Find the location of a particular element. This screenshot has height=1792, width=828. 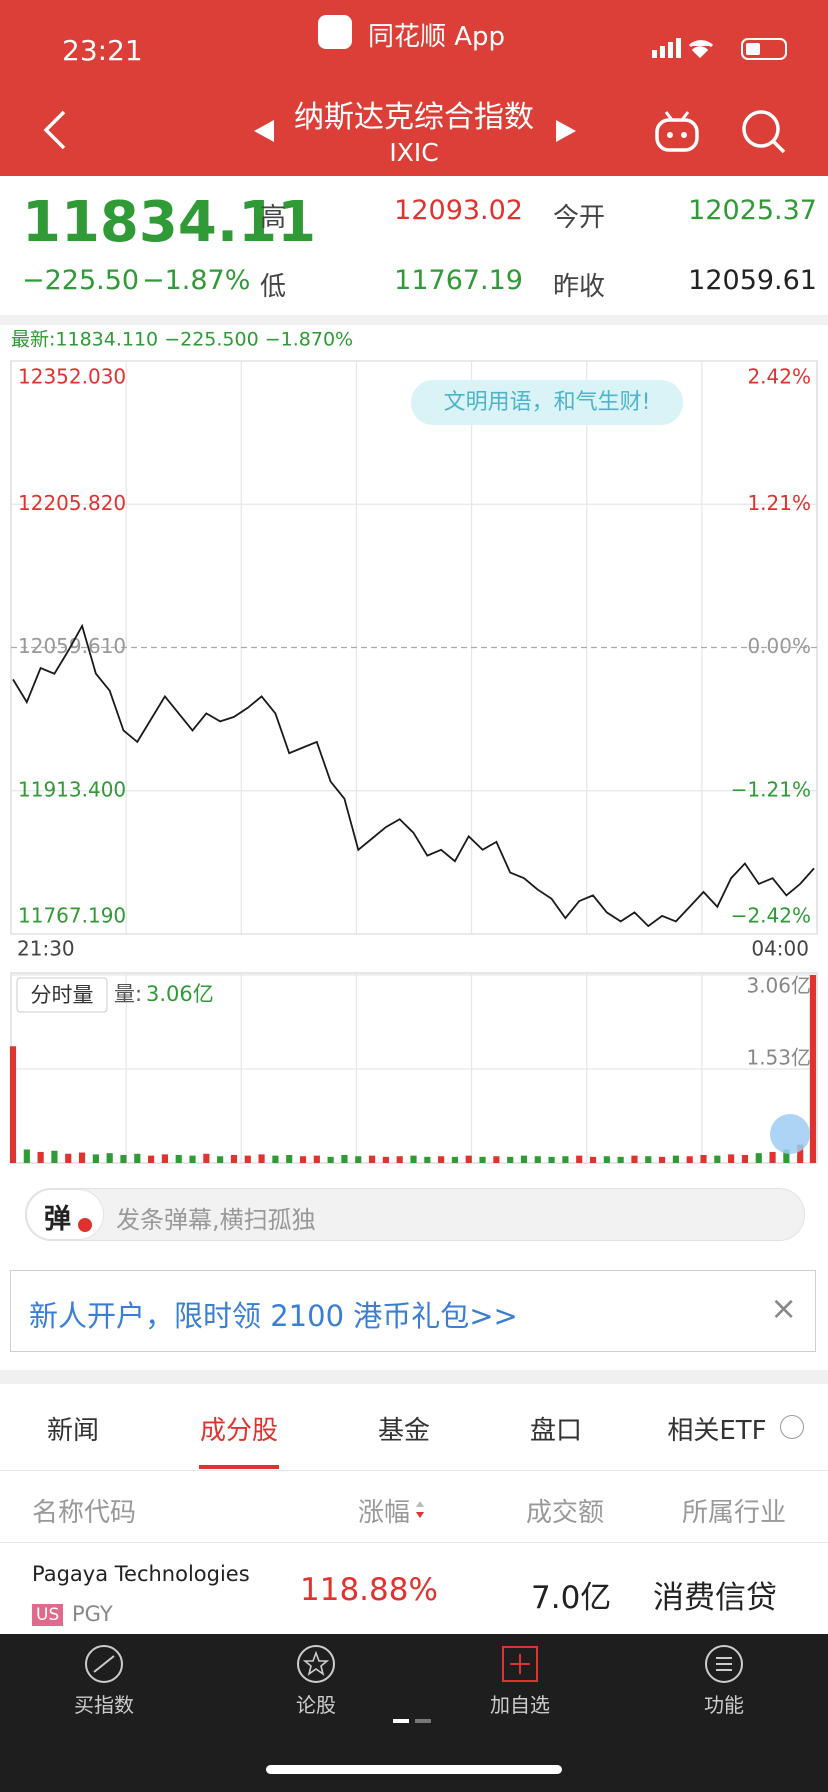

y2-tick-label: 2.42% is located at coordinates (779, 377).